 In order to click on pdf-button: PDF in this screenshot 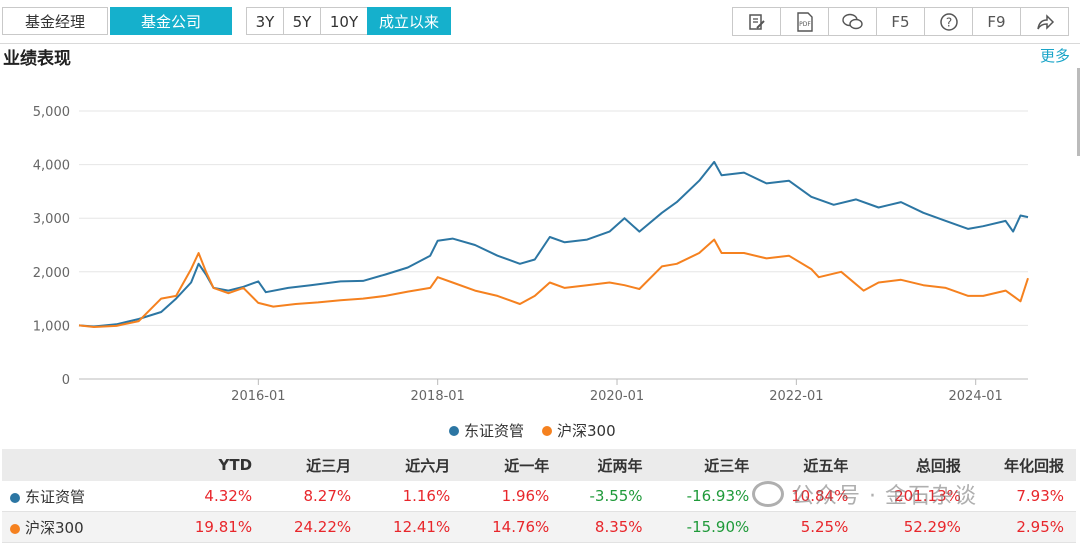, I will do `click(804, 21)`.